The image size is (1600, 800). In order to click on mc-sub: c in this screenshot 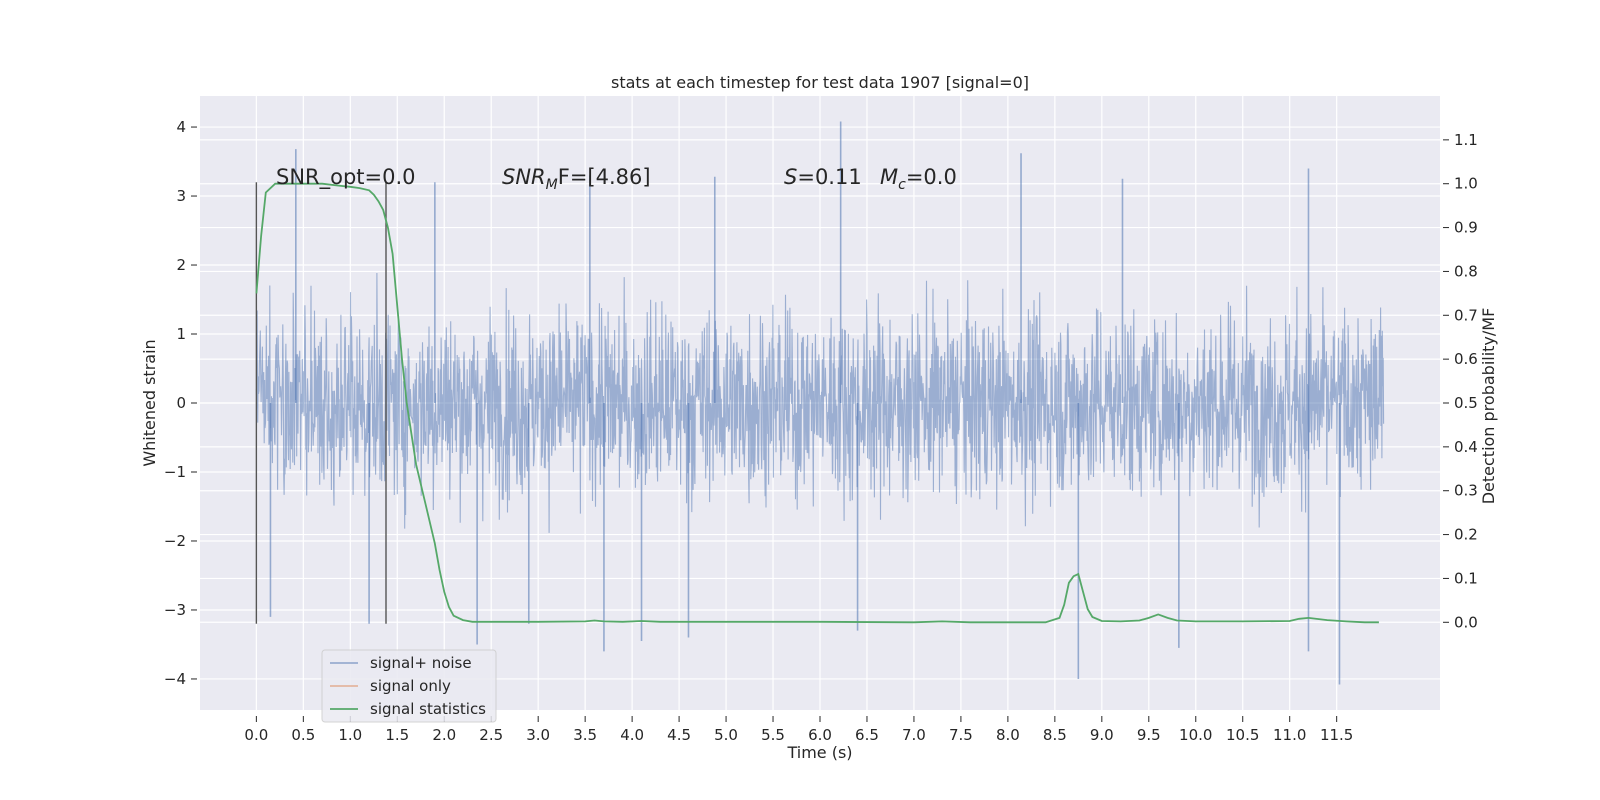, I will do `click(902, 185)`.